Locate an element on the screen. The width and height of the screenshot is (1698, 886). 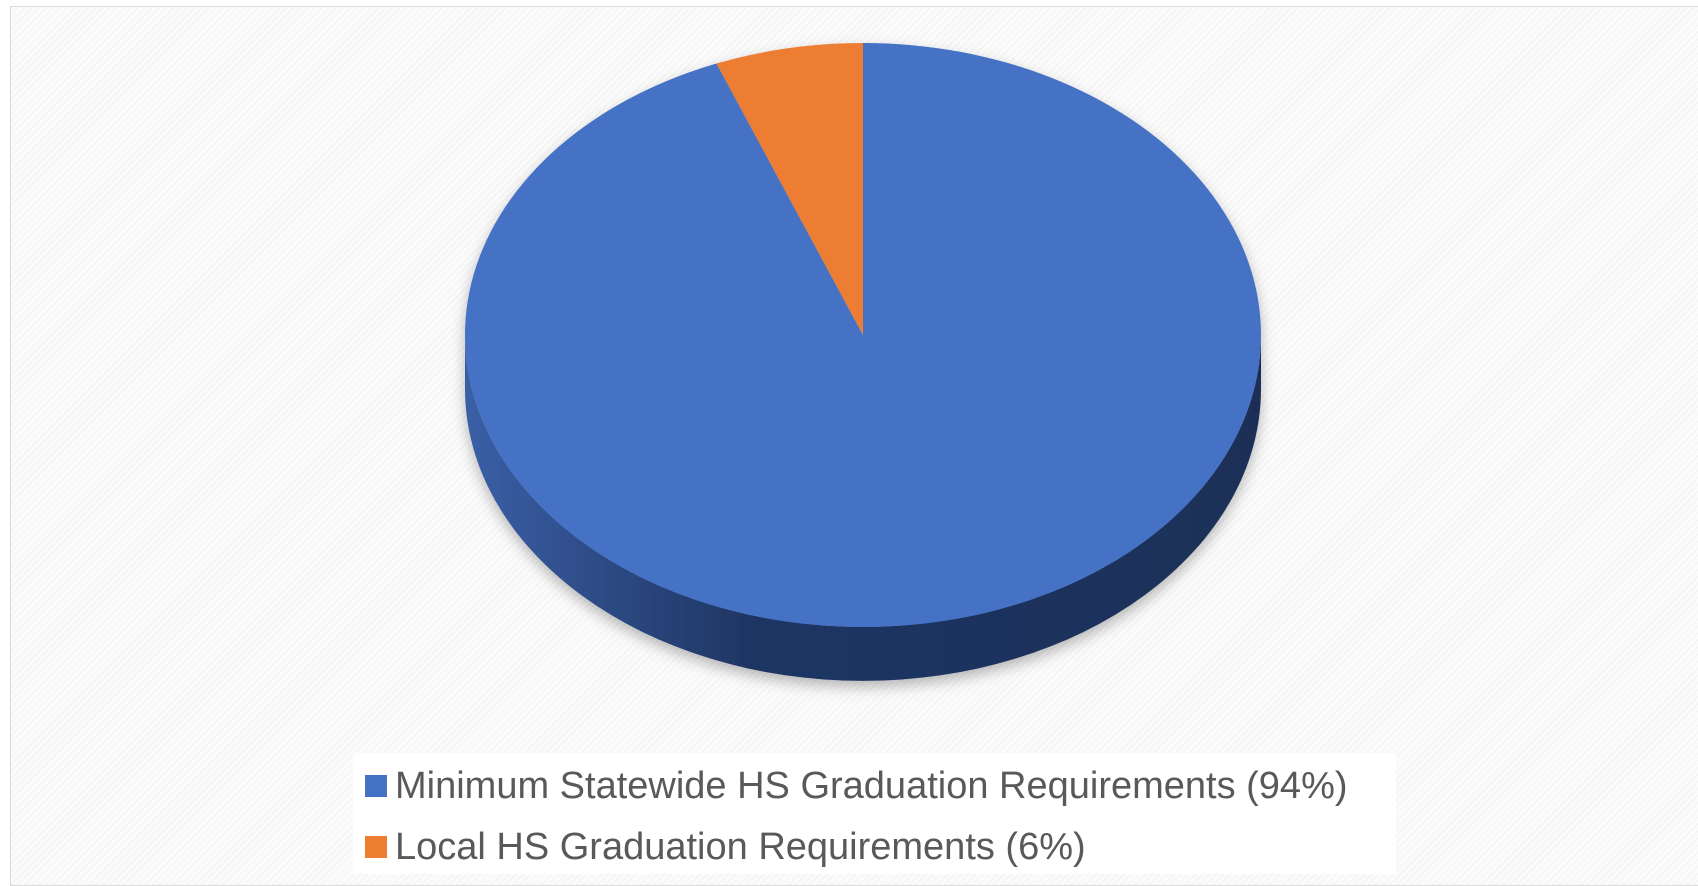
legend-swatch-local is located at coordinates (376, 847).